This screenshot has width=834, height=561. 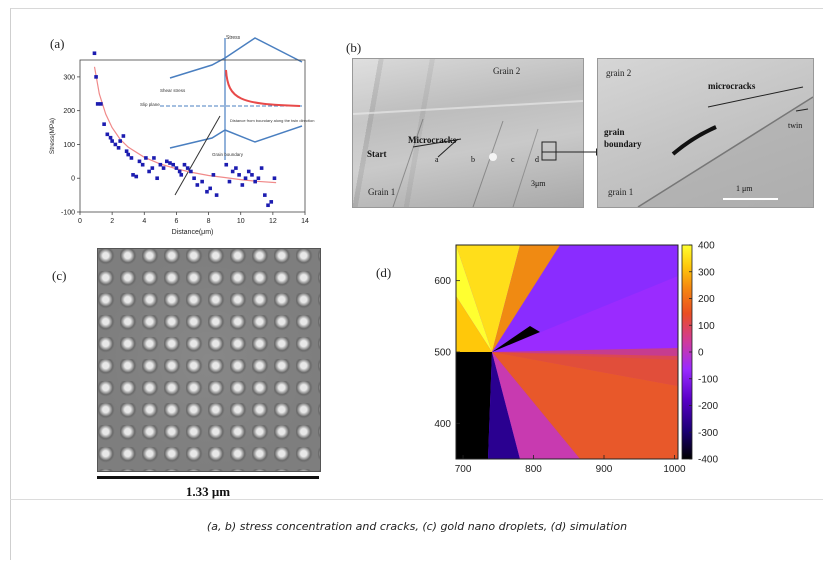 I want to click on panel-b-label: (b), so click(x=354, y=47).